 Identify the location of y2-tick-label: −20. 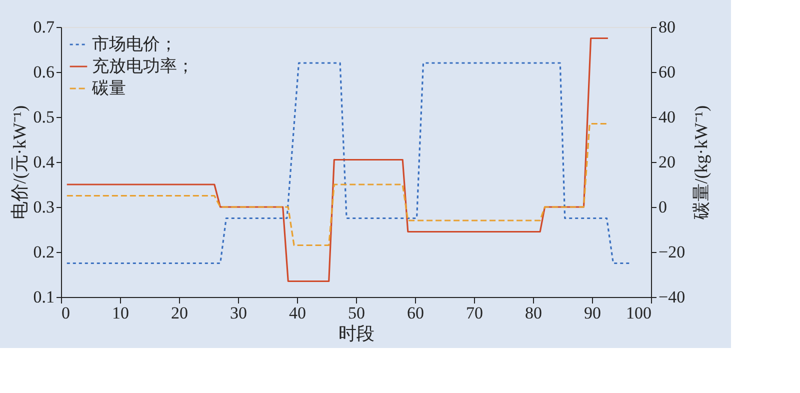
(672, 252).